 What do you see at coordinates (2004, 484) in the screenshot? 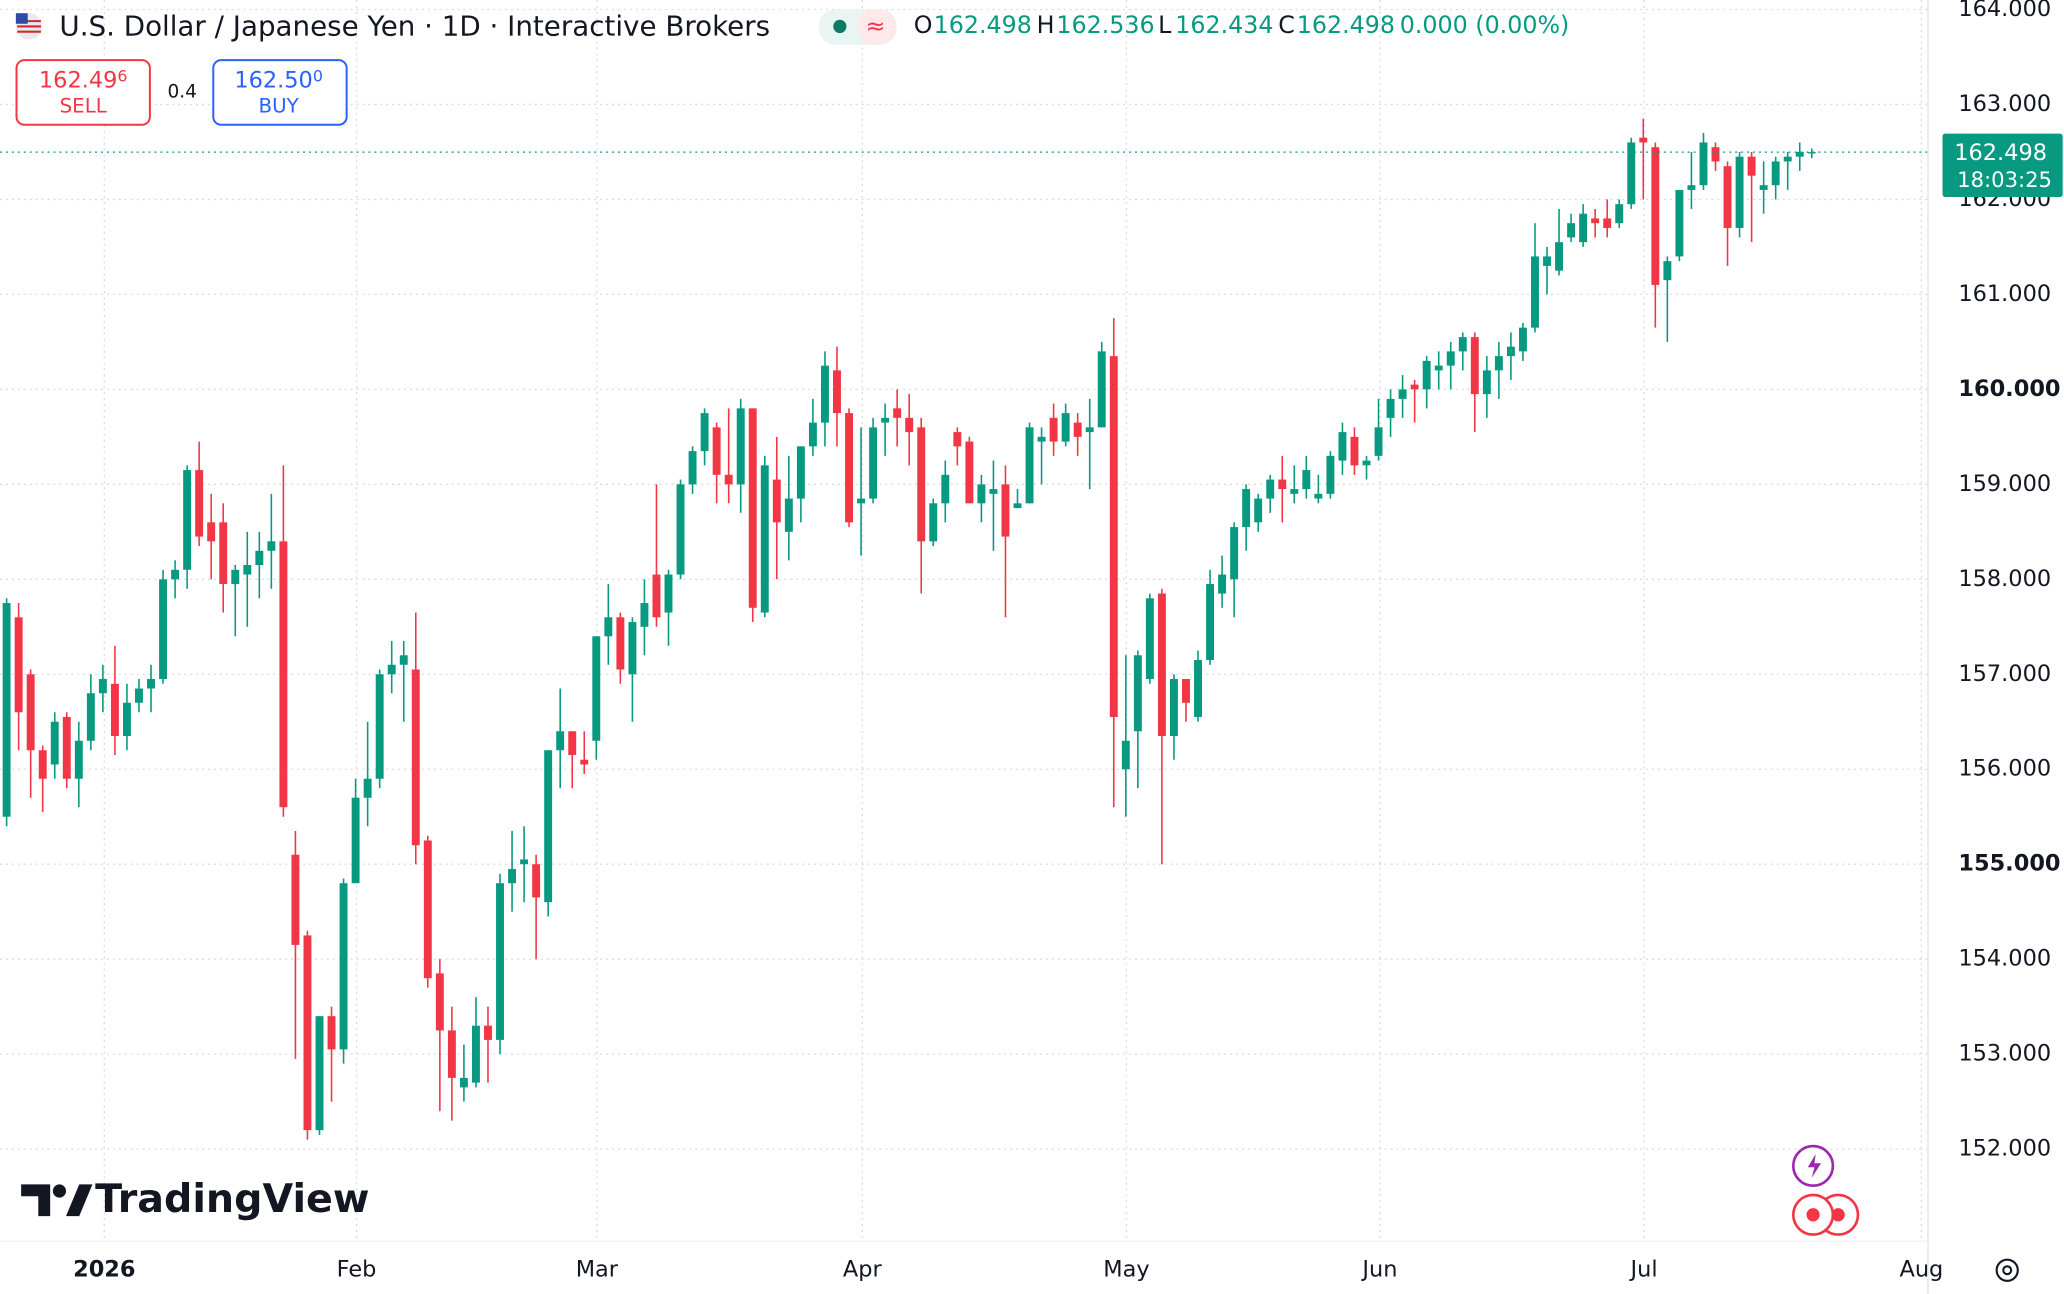
I see `y-tick-label: 159.000` at bounding box center [2004, 484].